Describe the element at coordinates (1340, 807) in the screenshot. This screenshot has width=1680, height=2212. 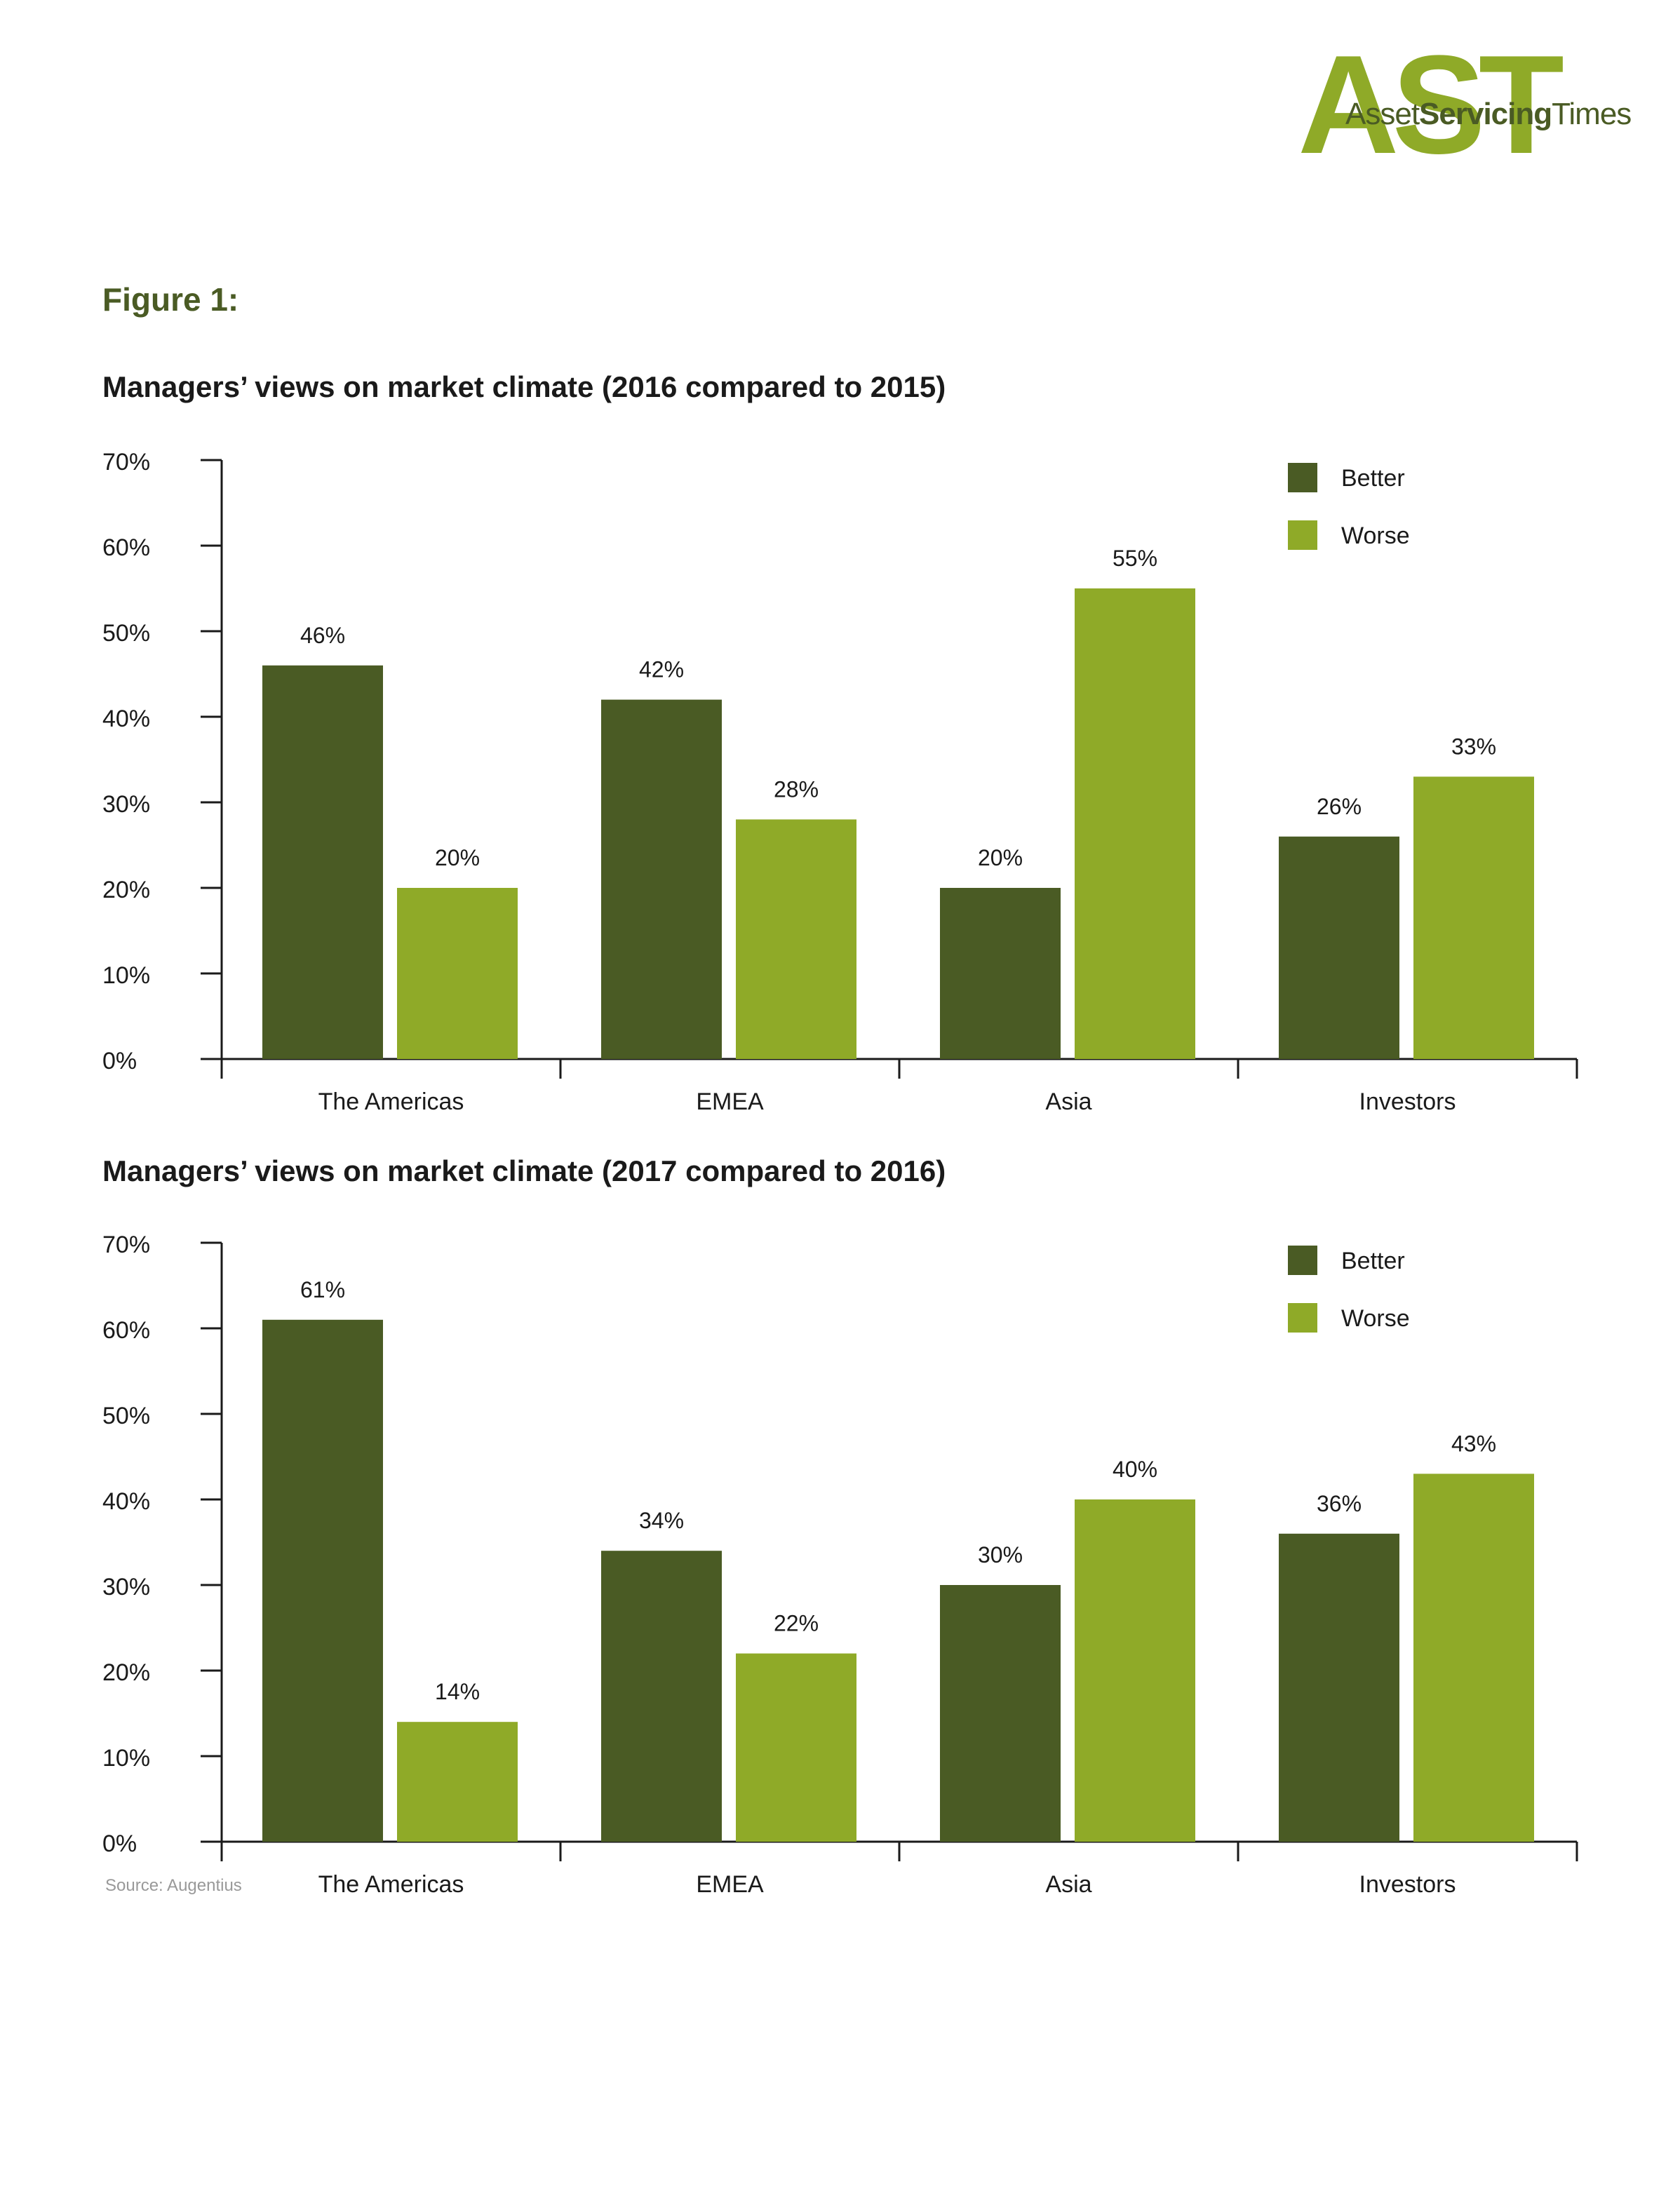
I see `data-label: 26%` at that location.